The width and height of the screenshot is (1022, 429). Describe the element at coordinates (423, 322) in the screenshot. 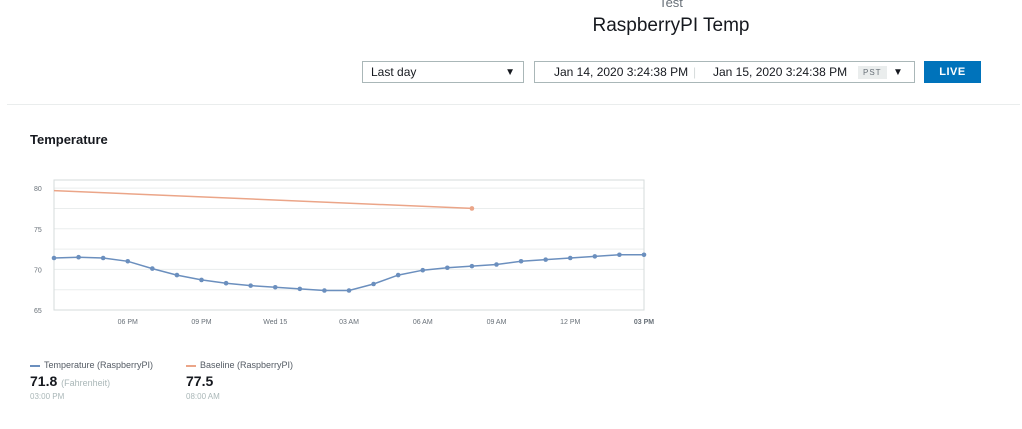

I see `x-tick-label: 06 AM` at that location.